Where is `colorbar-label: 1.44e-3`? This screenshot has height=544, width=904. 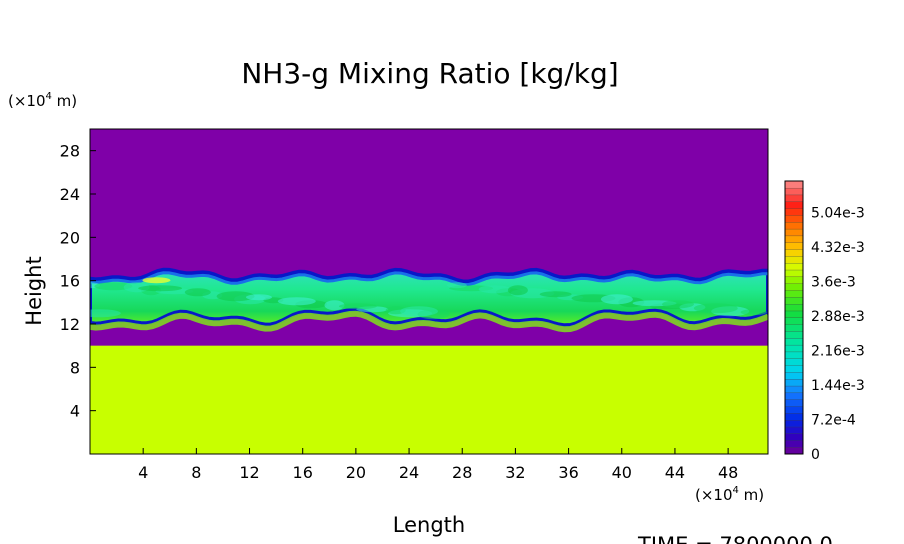 colorbar-label: 1.44e-3 is located at coordinates (838, 386).